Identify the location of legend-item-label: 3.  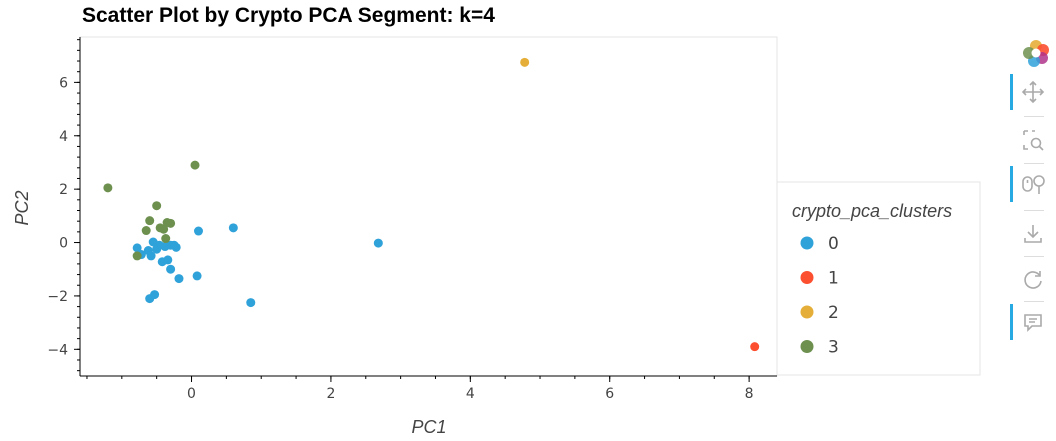
(833, 348).